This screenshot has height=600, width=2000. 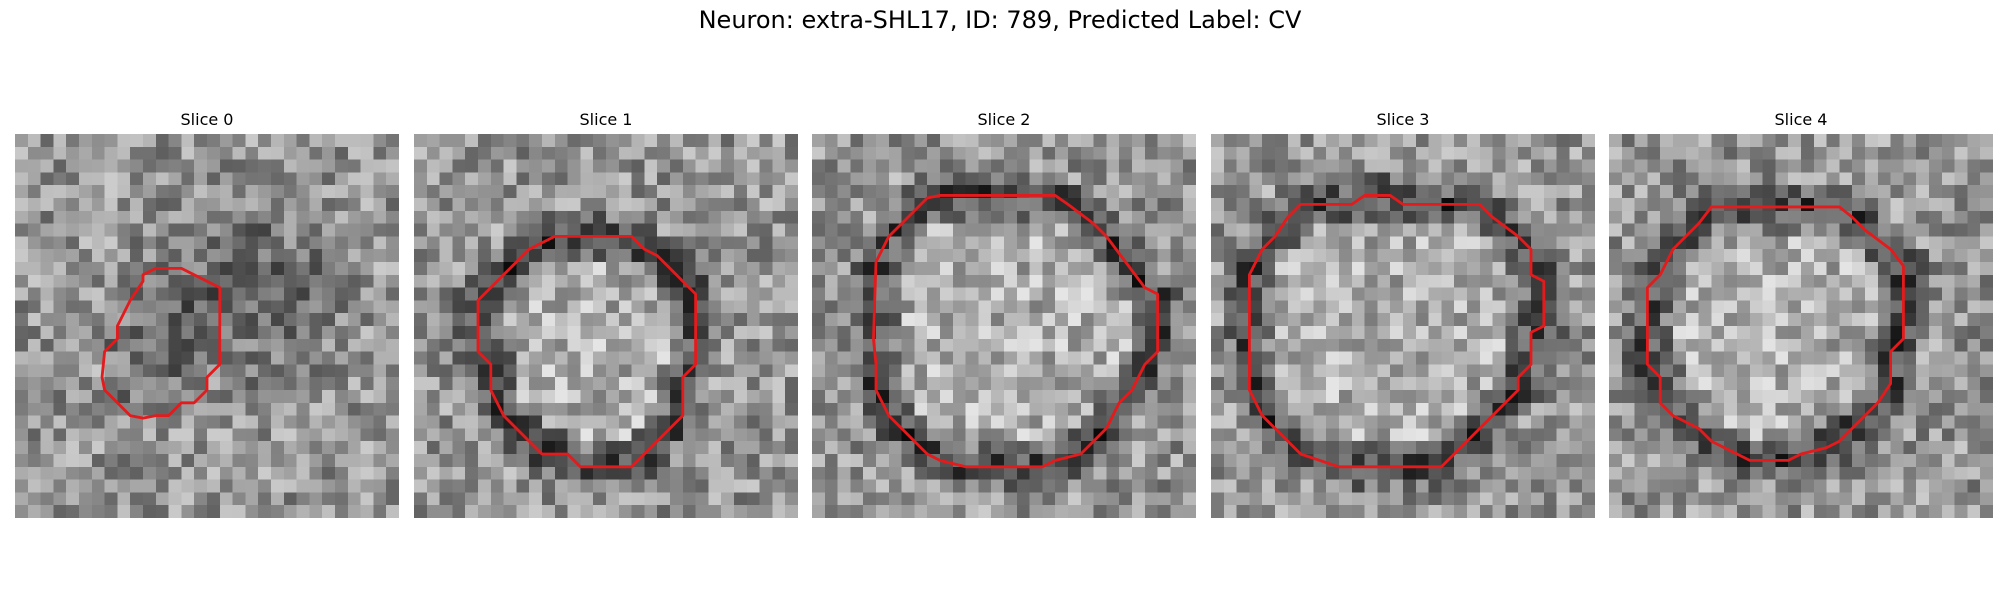 I want to click on slice-panel-4: Slice 4, so click(x=1801, y=313).